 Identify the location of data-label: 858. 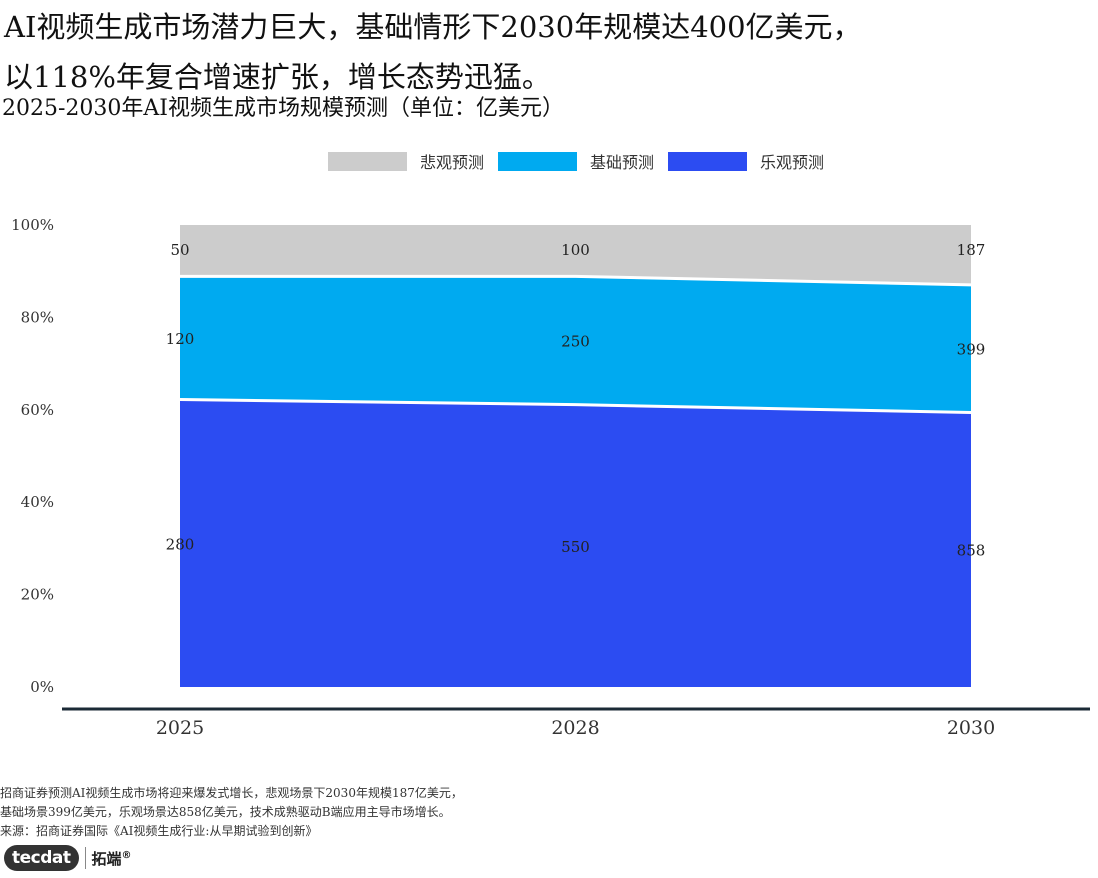
(971, 551).